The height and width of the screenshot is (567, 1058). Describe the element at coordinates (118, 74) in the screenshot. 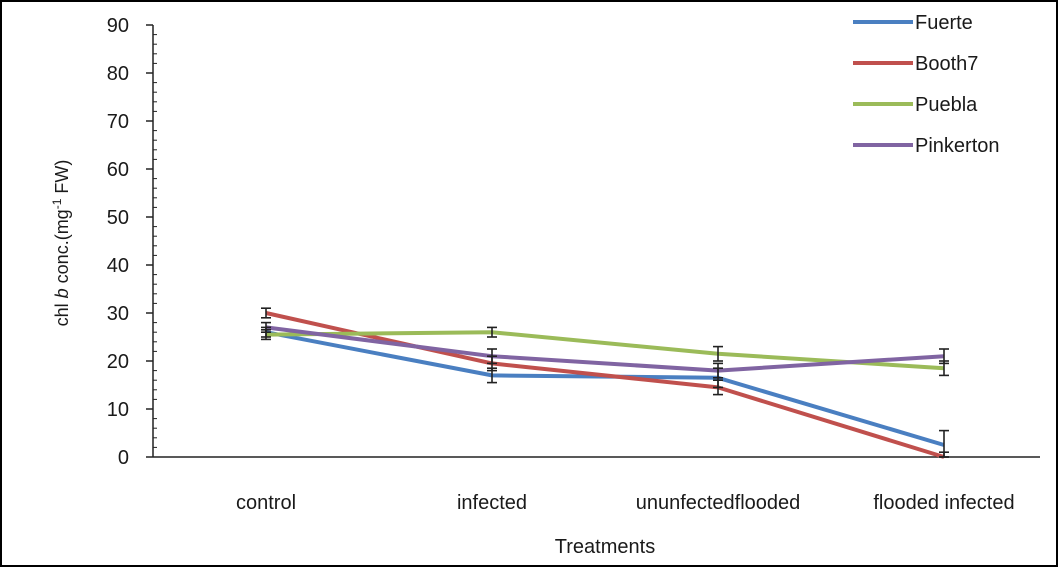

I see `y-tick-label: 80` at that location.